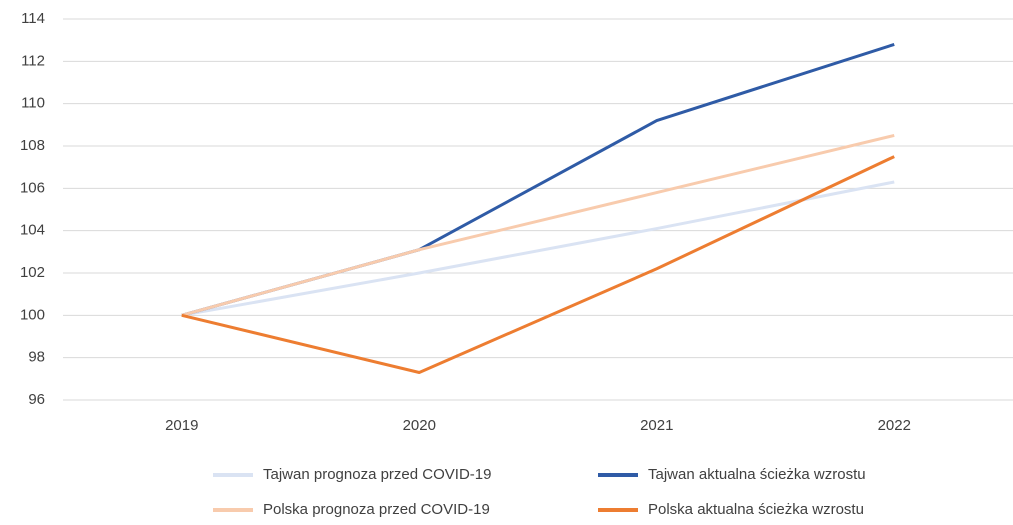 The height and width of the screenshot is (525, 1013). What do you see at coordinates (36, 399) in the screenshot?
I see `y-tick-label: 96` at bounding box center [36, 399].